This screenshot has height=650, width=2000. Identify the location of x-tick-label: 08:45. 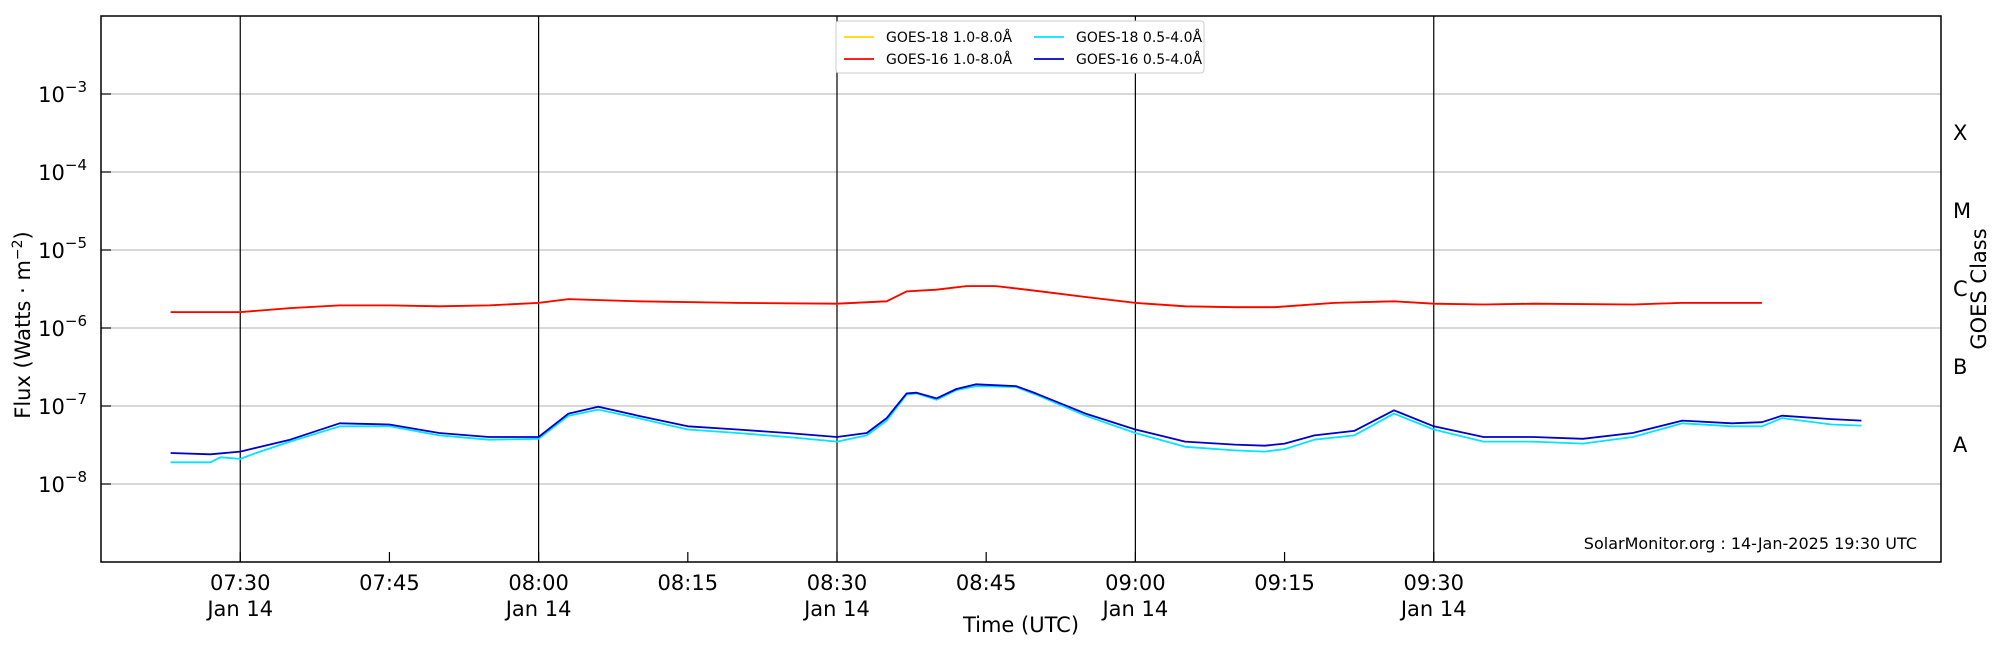
(986, 583).